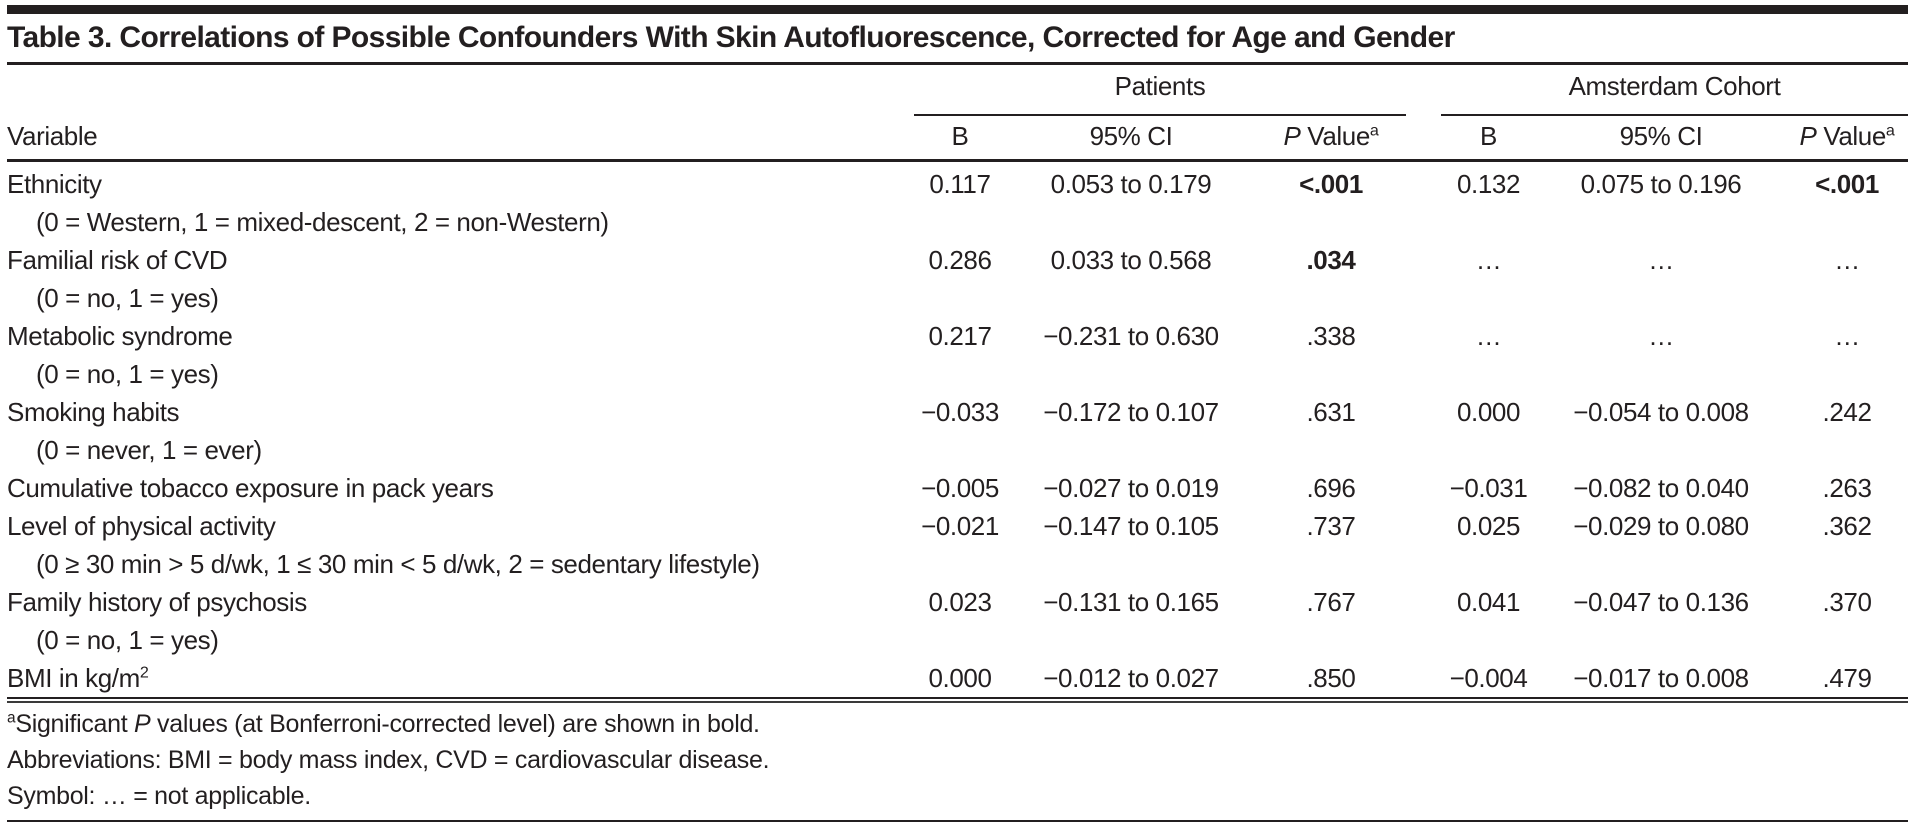  I want to click on cell-ci-patients: −0.027 to 0.019, so click(1131, 487).